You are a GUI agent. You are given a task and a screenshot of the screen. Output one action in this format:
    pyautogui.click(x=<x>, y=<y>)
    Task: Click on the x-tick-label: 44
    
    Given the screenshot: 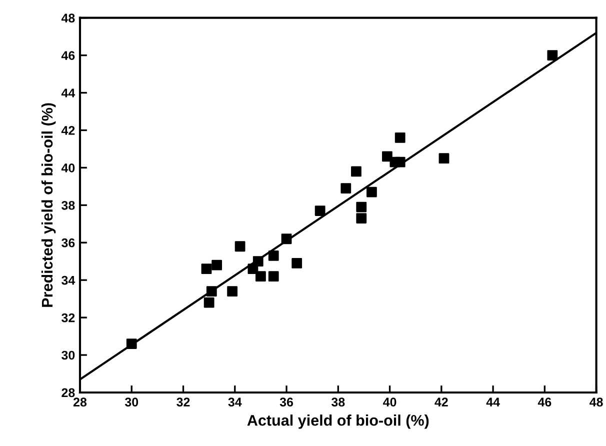 What is the action you would take?
    pyautogui.click(x=493, y=402)
    